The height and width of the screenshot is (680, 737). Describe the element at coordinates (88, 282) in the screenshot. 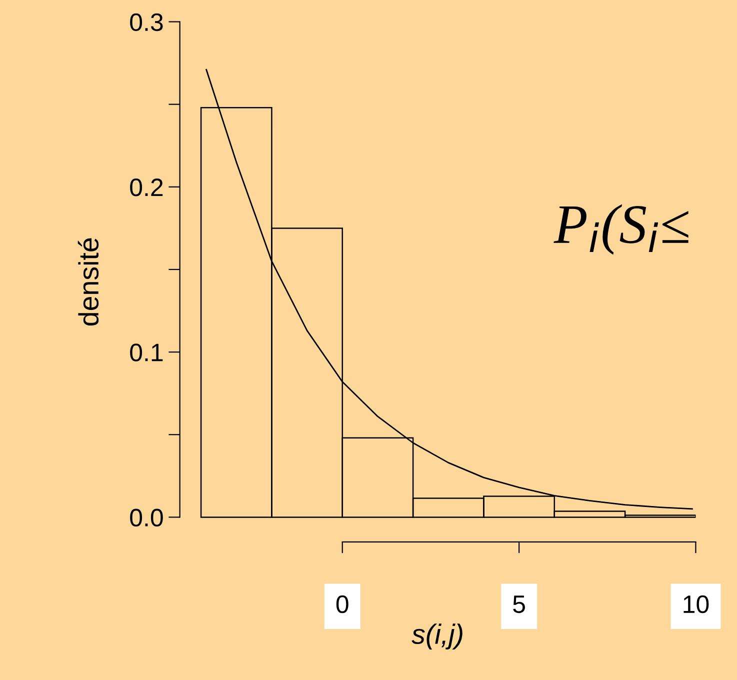

I see `y-axis-title: densité` at that location.